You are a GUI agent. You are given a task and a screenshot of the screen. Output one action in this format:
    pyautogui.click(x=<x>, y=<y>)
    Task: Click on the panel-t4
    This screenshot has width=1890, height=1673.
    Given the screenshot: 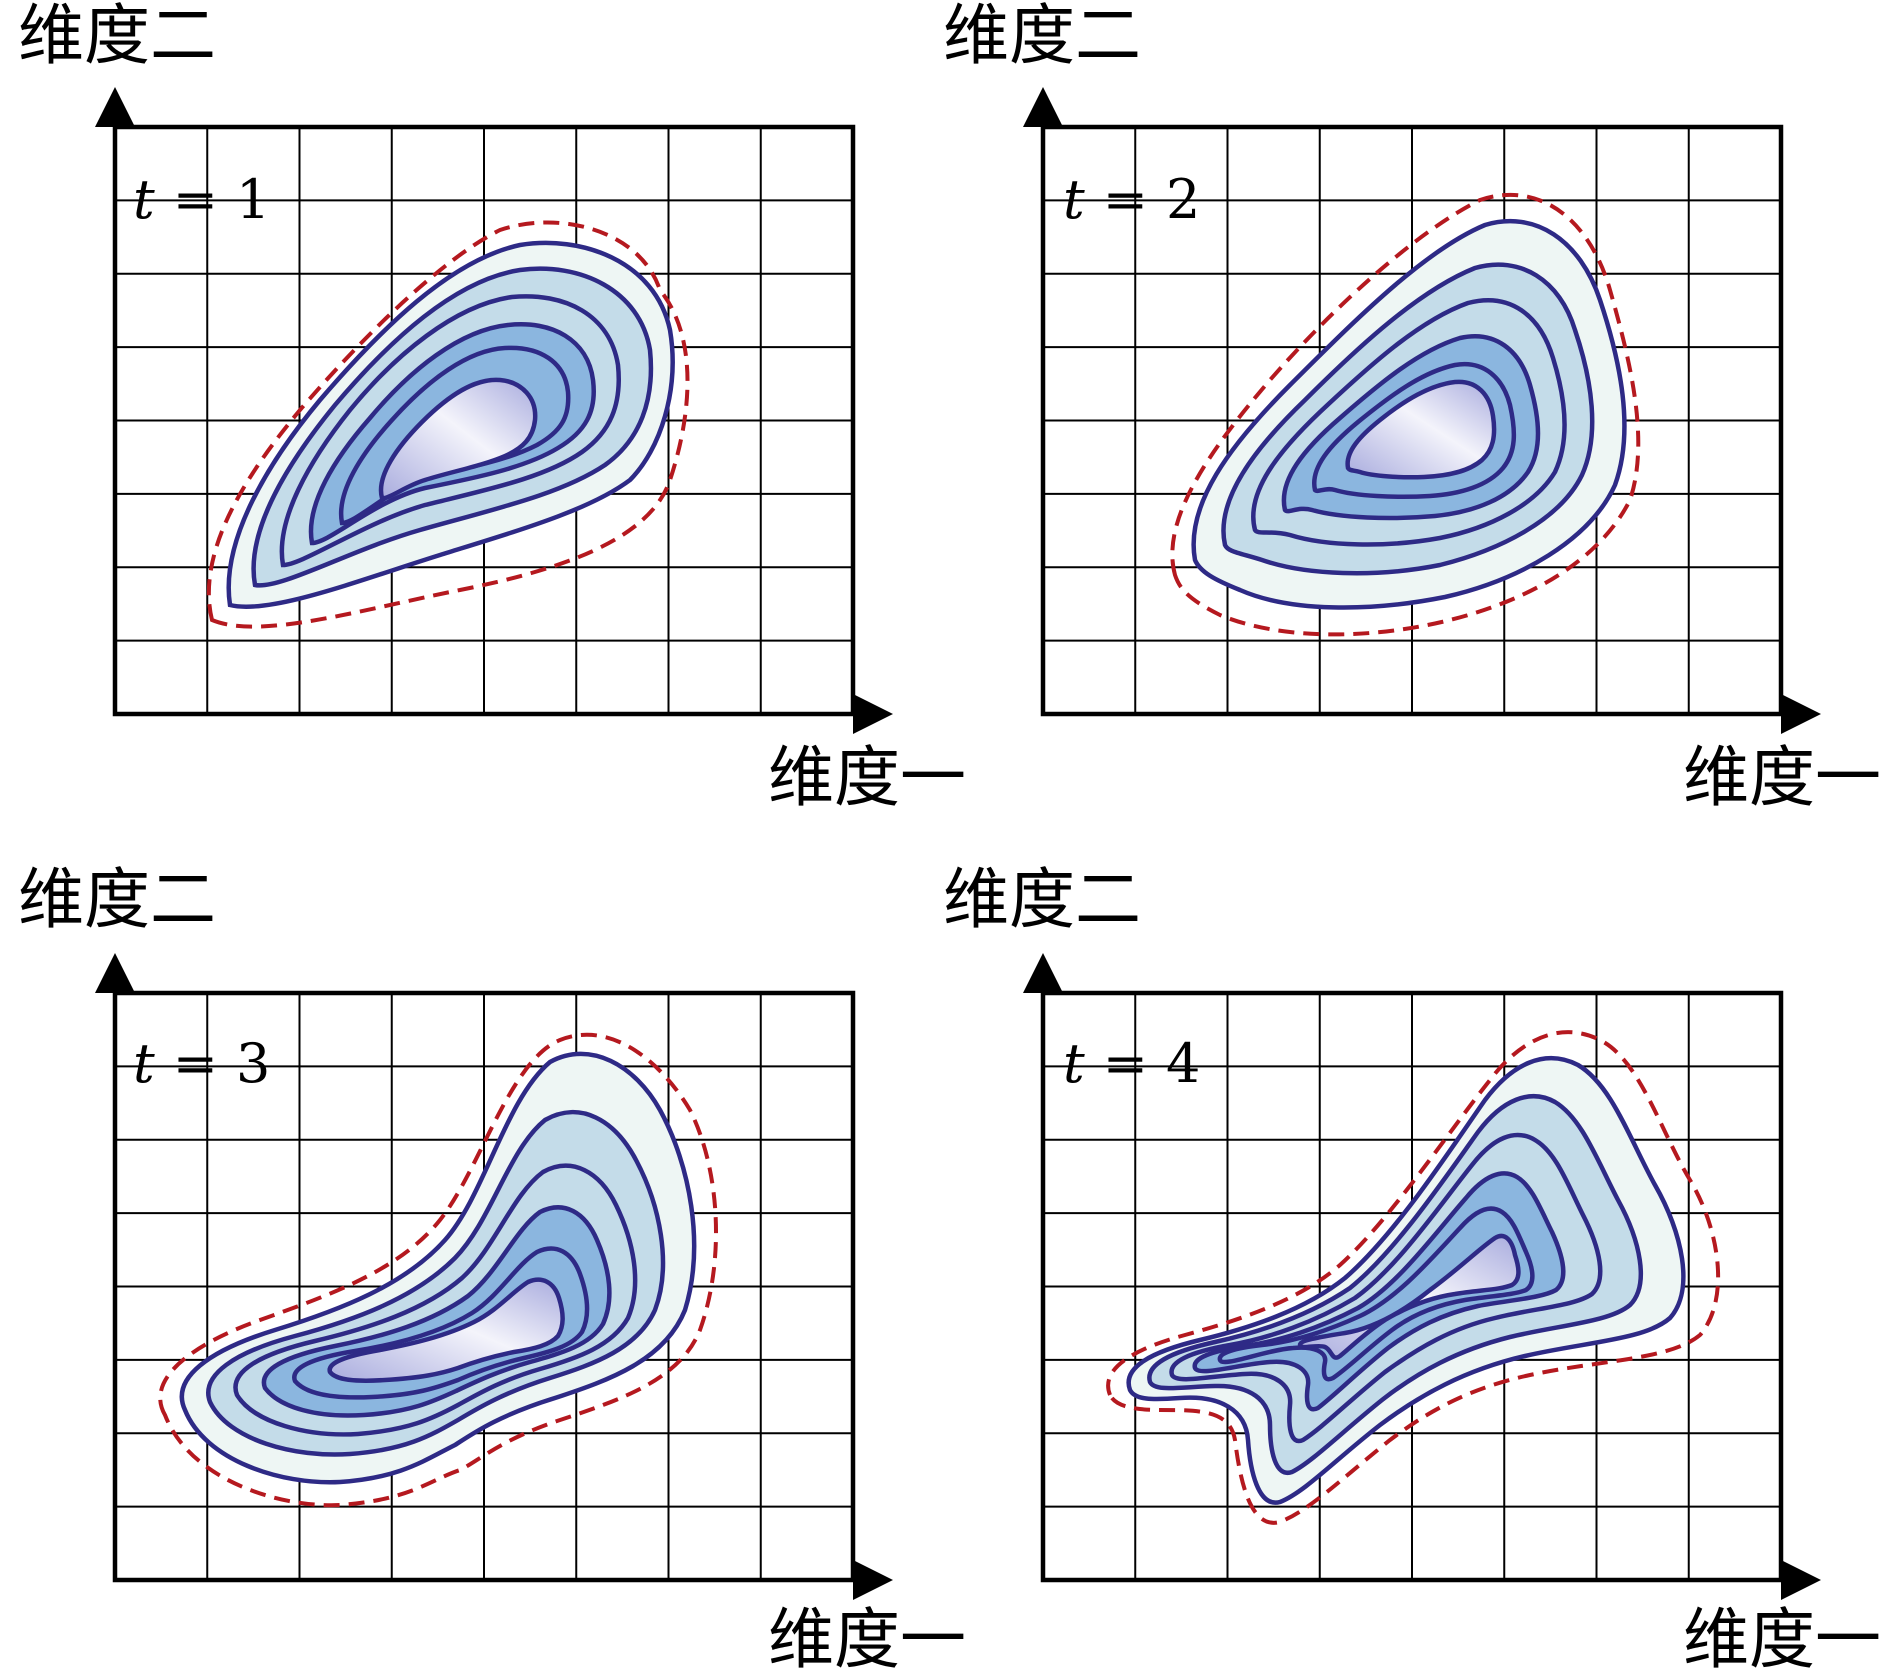 What is the action you would take?
    pyautogui.click(x=1412, y=1286)
    